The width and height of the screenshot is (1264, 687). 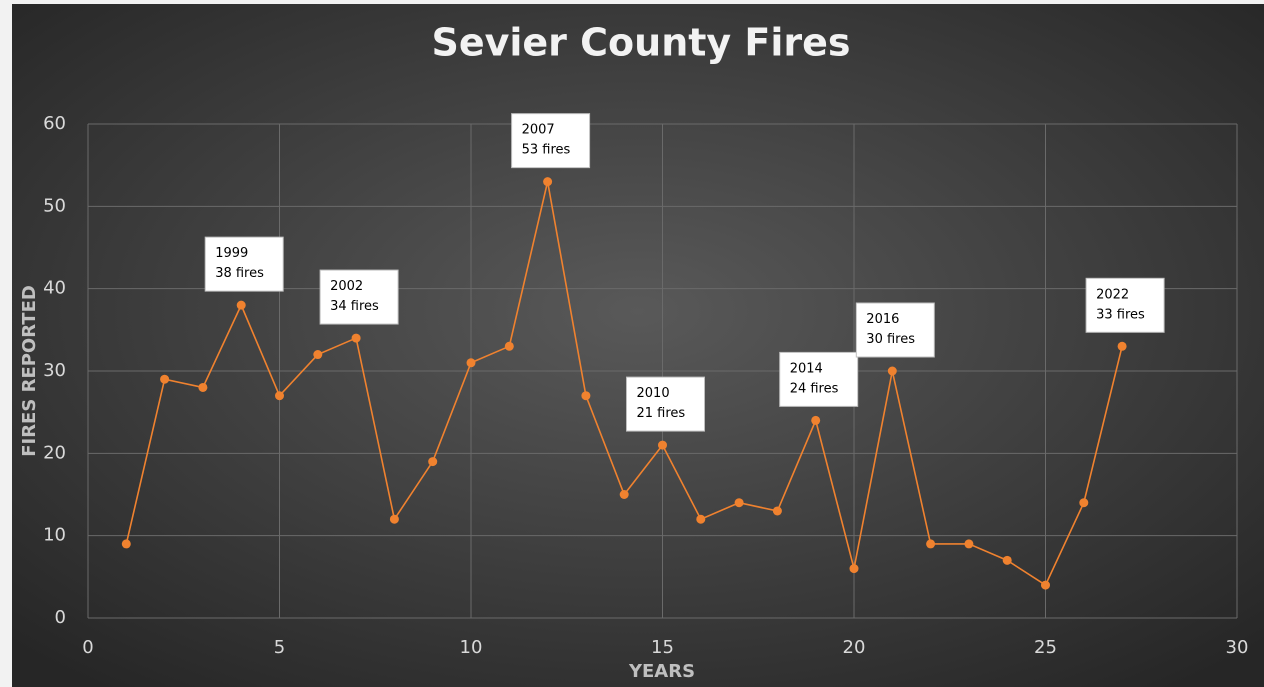 I want to click on y-tick-label: 30, so click(x=54, y=370).